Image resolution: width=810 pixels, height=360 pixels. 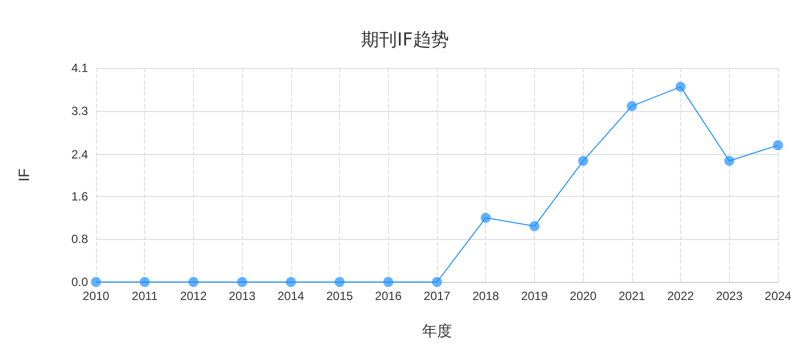 I want to click on chart-title: 期刊IF趋势, so click(x=405, y=40).